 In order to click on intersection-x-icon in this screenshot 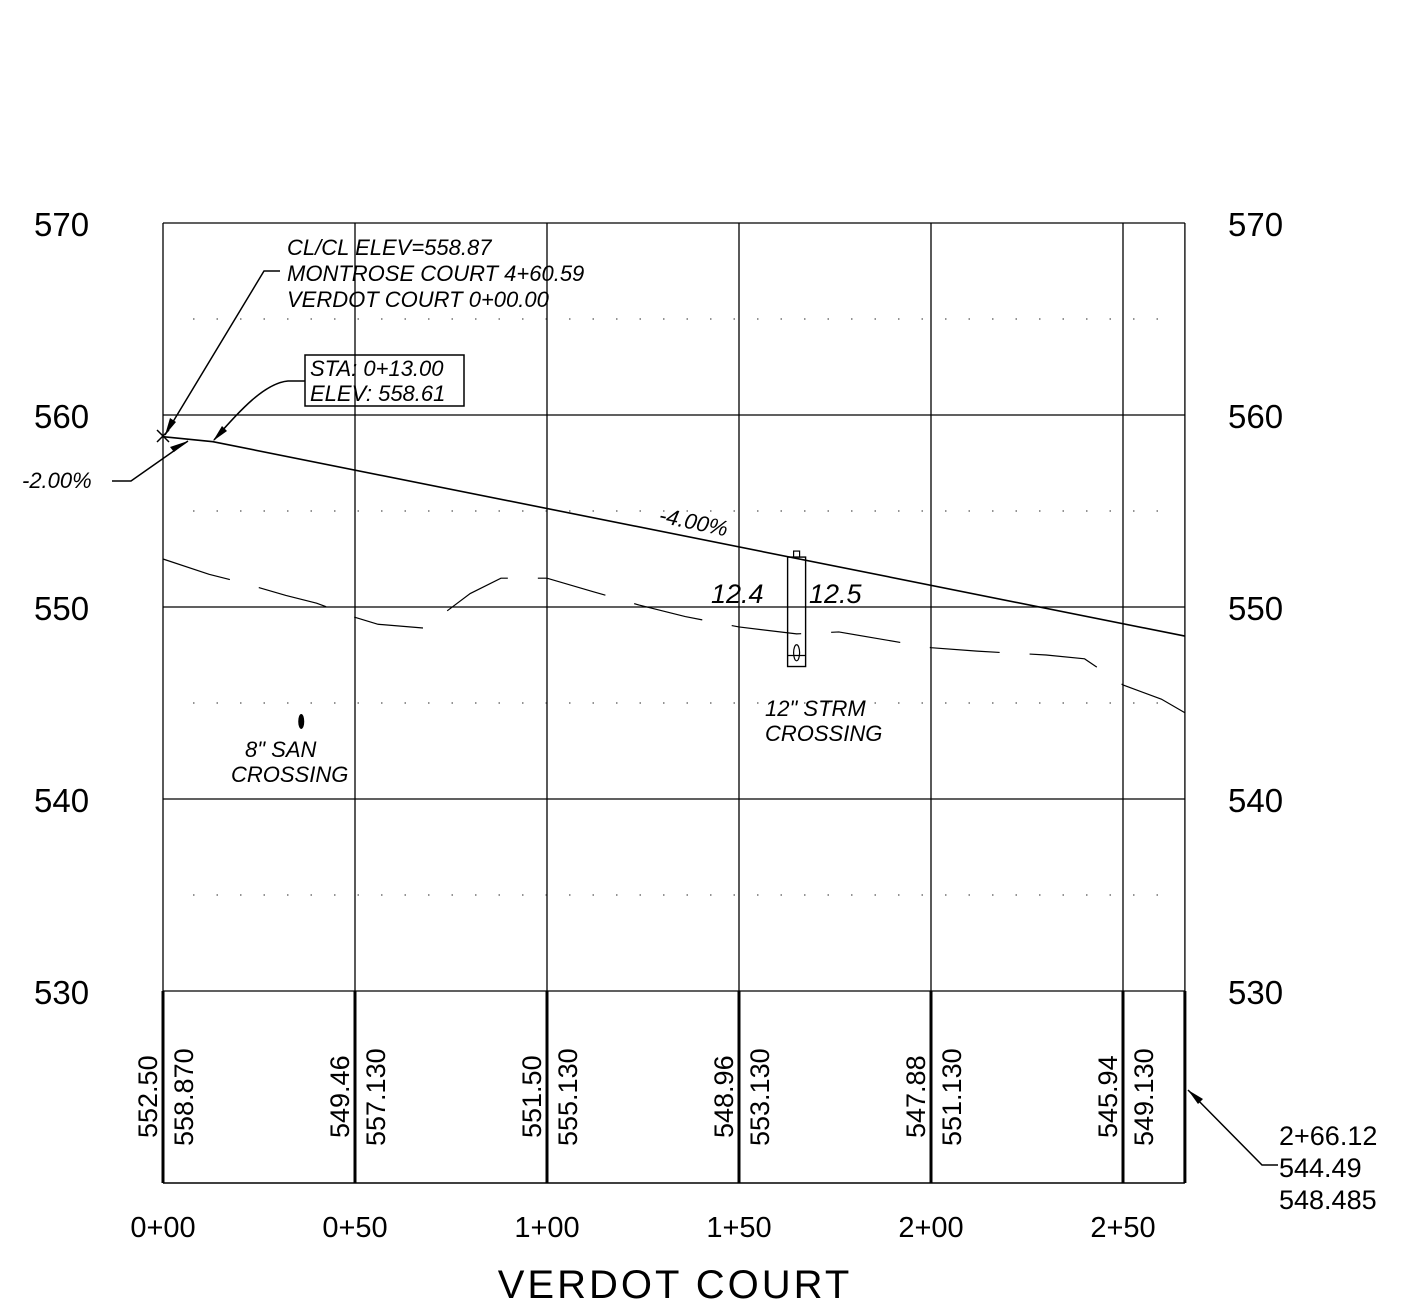, I will do `click(163, 436)`.